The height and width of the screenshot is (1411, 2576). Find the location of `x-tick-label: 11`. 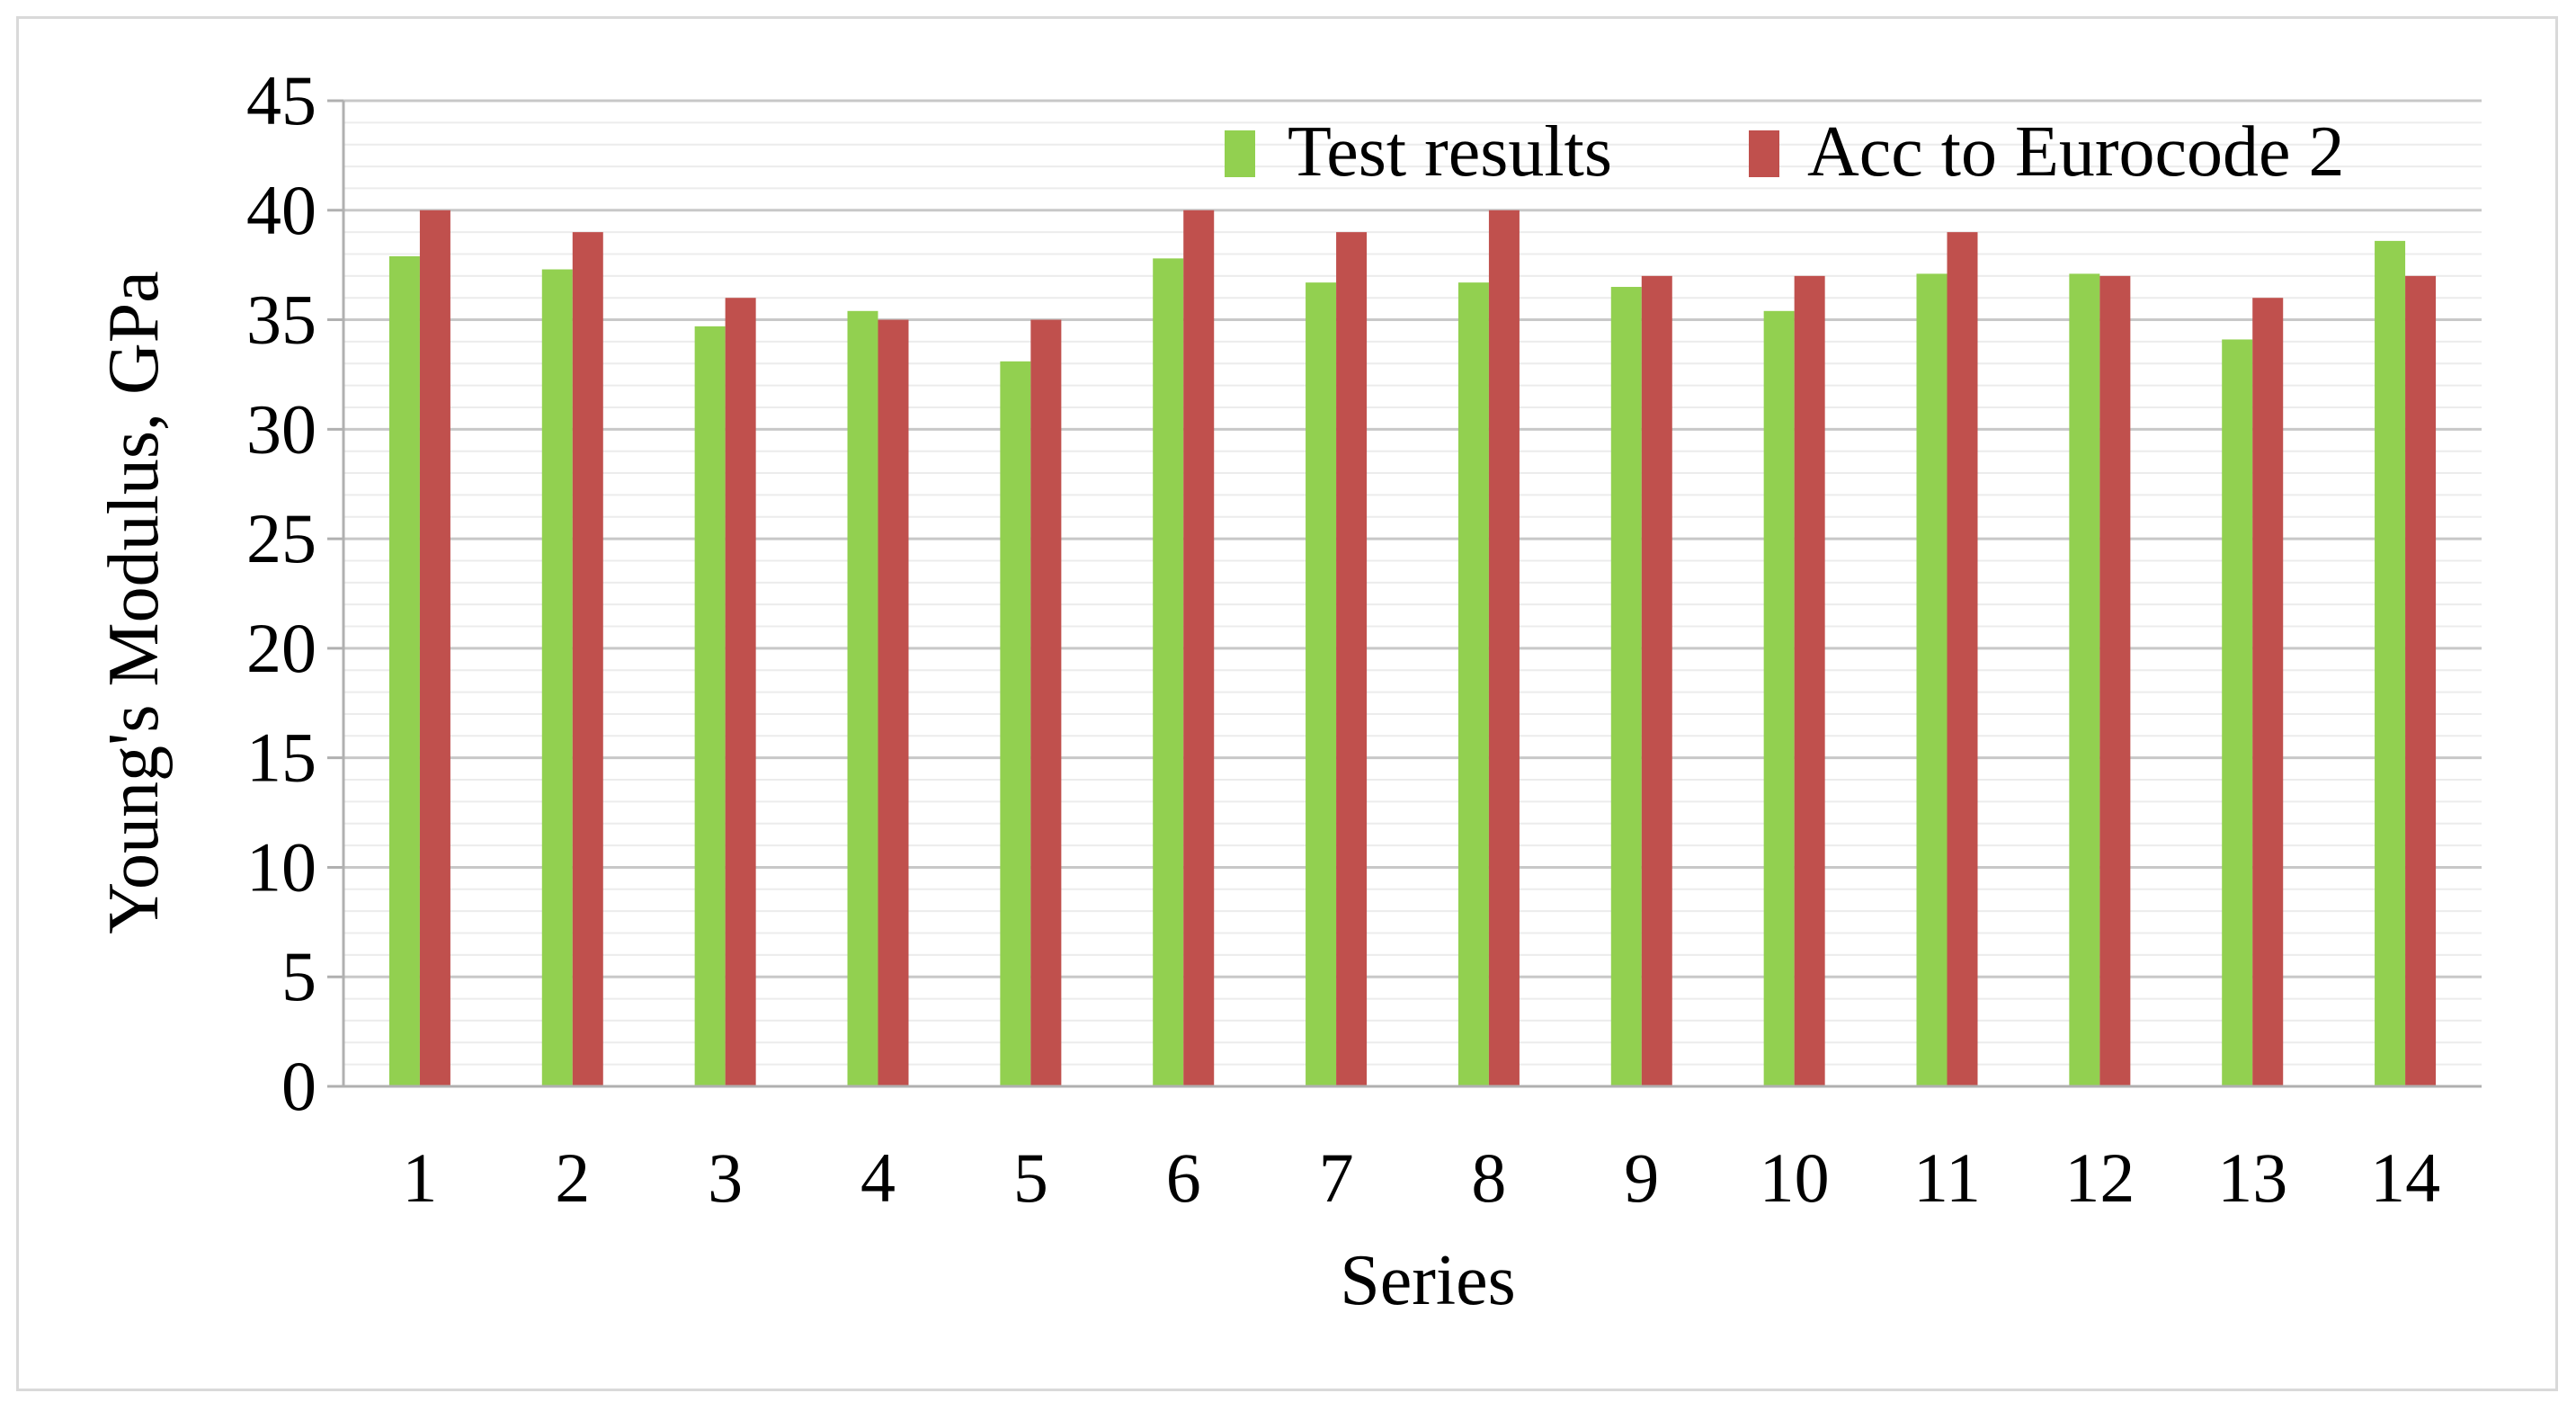

x-tick-label: 11 is located at coordinates (1947, 1178).